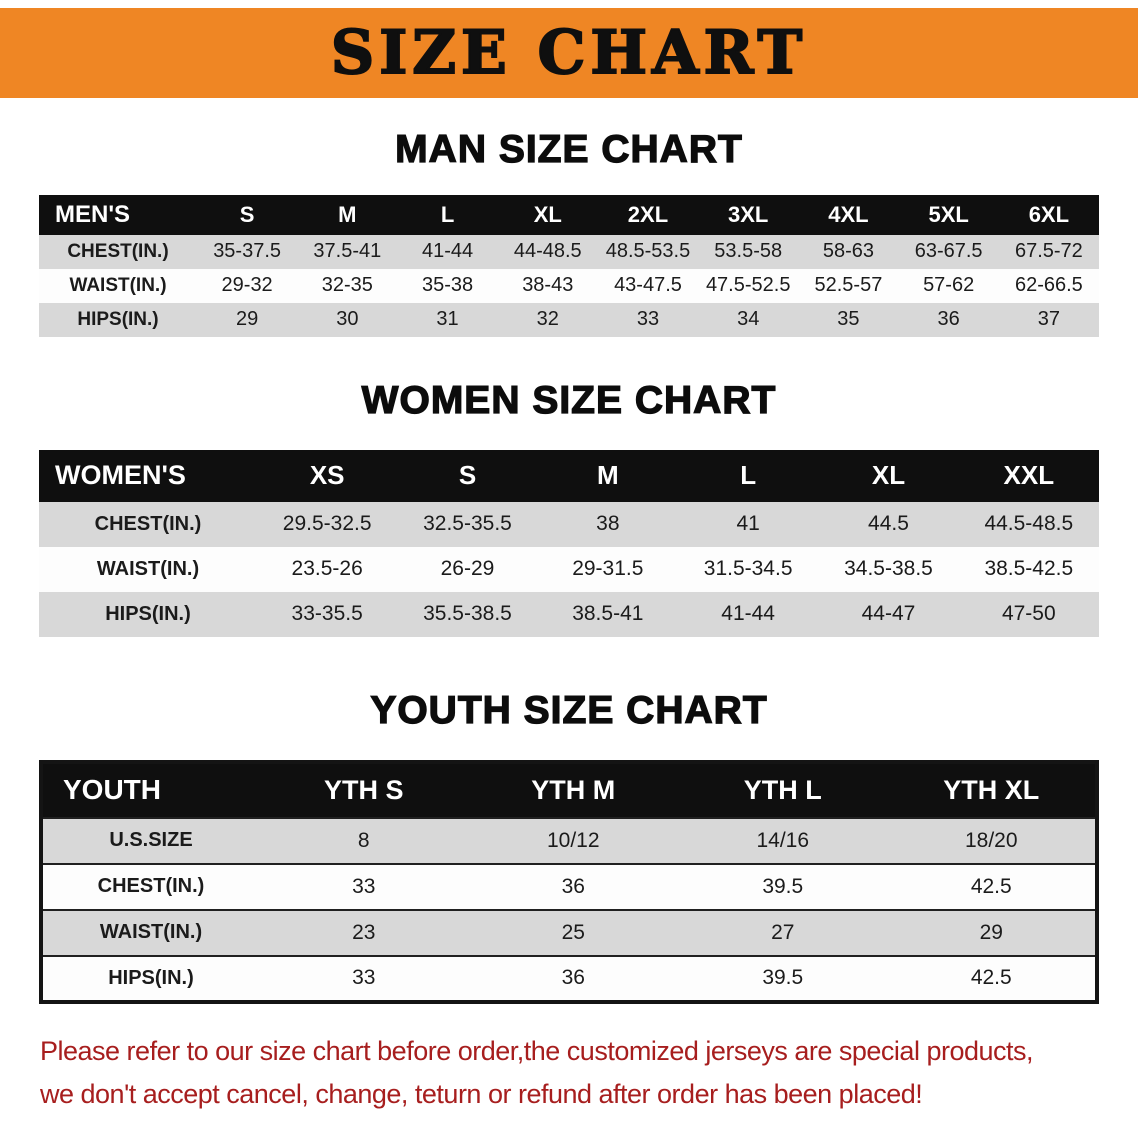 The image size is (1138, 1140). What do you see at coordinates (569, 214) in the screenshot?
I see `table-header-row: MEN'S S M L XL 2XL 3XL 4XL 5XL 6XL` at bounding box center [569, 214].